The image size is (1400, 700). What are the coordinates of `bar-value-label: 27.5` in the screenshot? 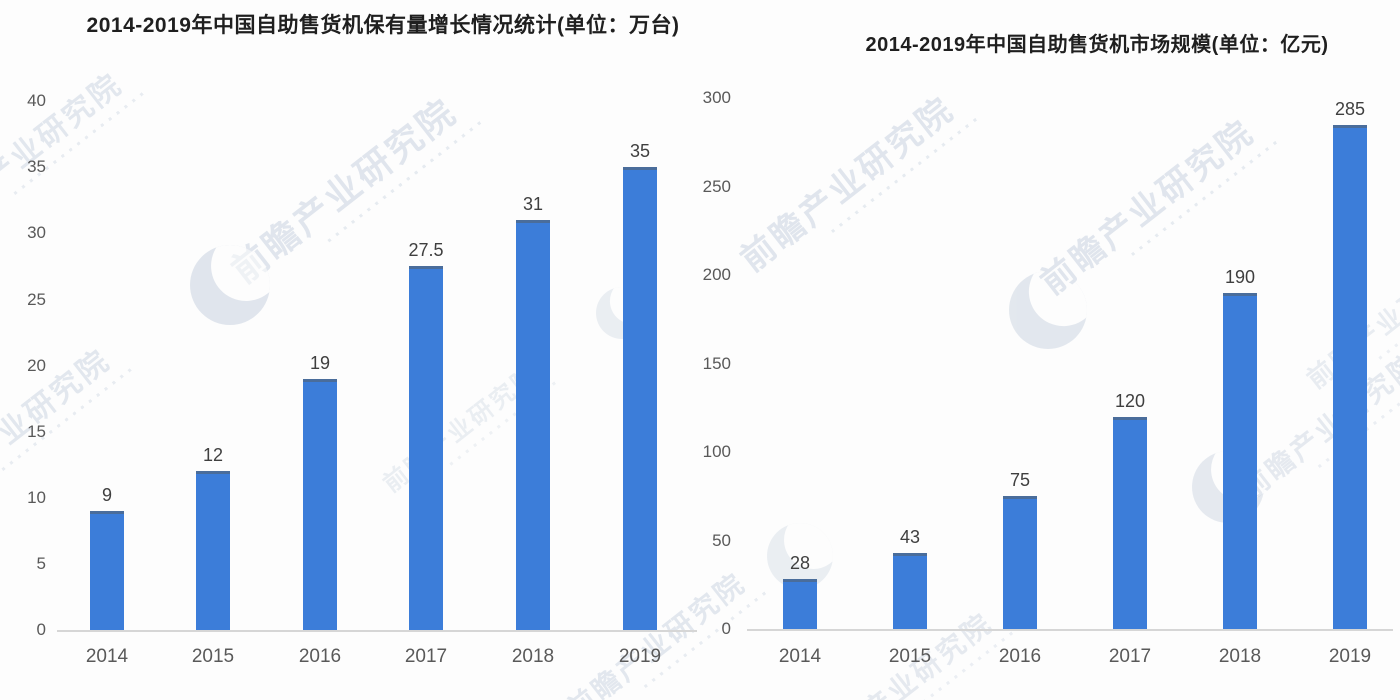 It's located at (426, 250).